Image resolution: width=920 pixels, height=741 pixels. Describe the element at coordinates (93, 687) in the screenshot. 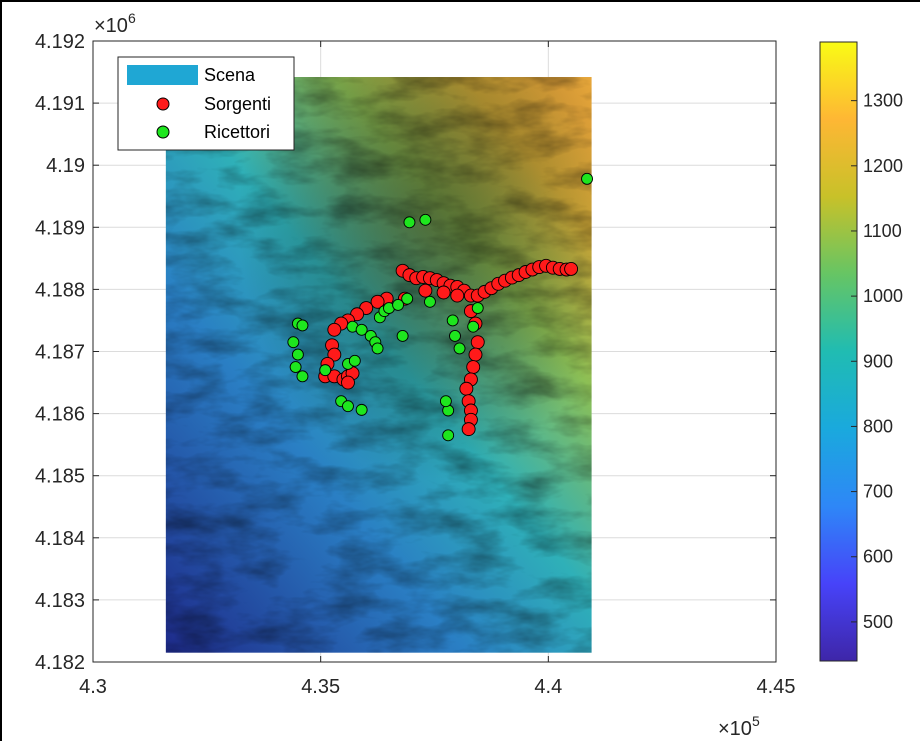

I see `x-tick-label: 4.3` at that location.